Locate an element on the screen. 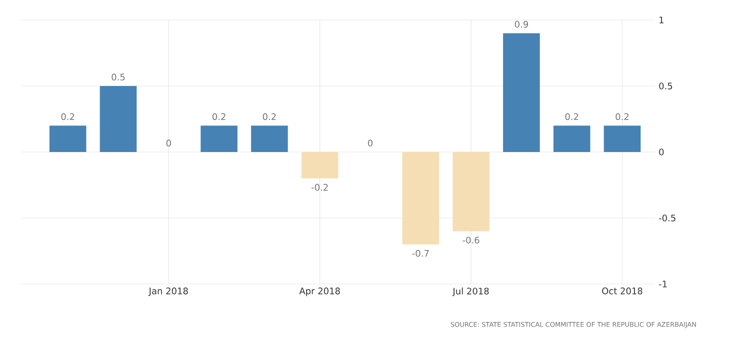 The height and width of the screenshot is (340, 730). x-tick-label: Oct 2018 is located at coordinates (622, 291).